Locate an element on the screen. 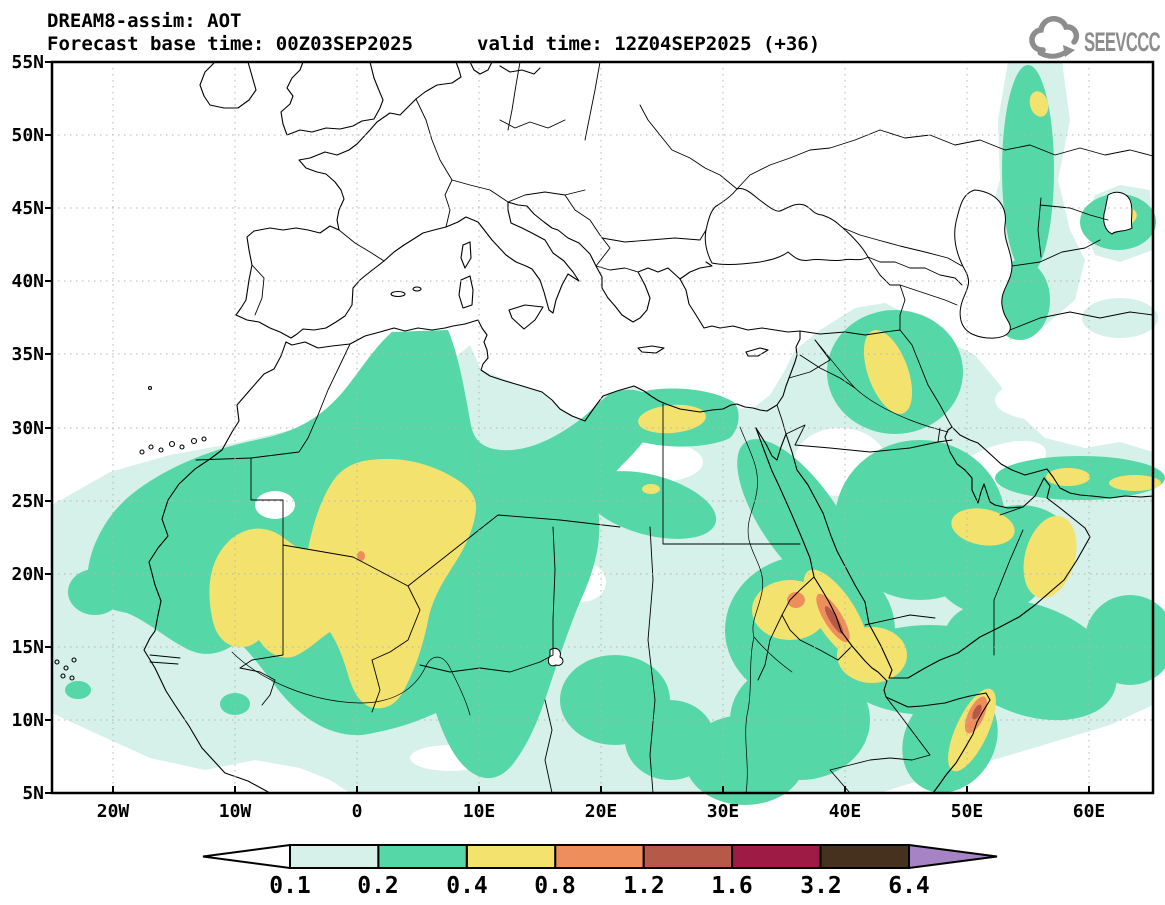 Image resolution: width=1165 pixels, height=905 pixels. colorbar: 0.1 0.2 0.4 0.8 1.2 1.6 3.2 6.4 is located at coordinates (600, 871).